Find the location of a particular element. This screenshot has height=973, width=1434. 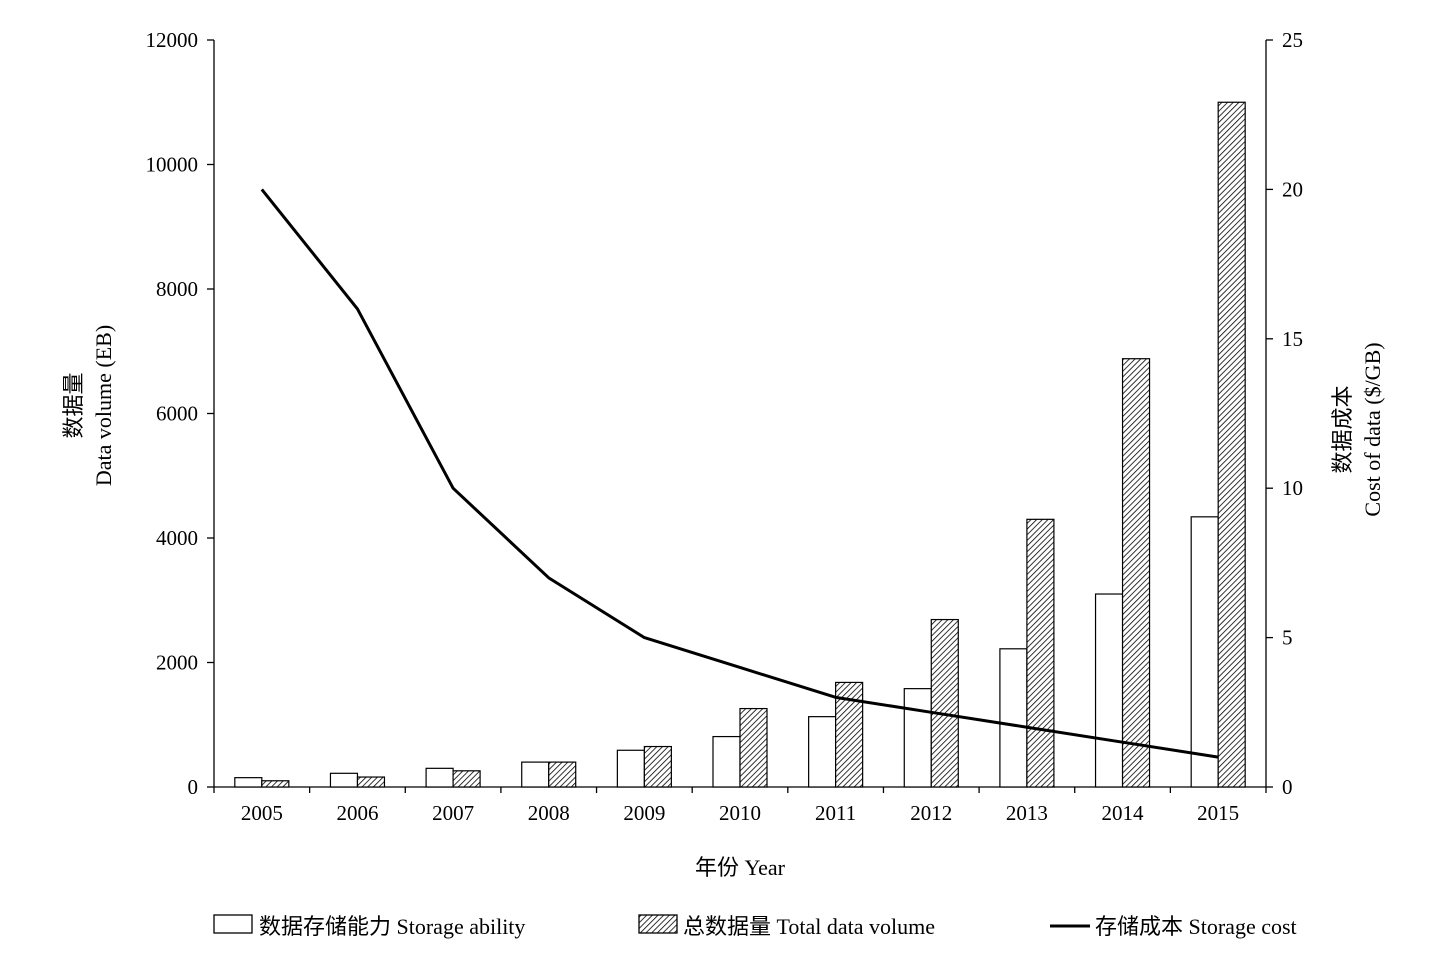

y-tick-label-left: 12000 is located at coordinates (172, 40).